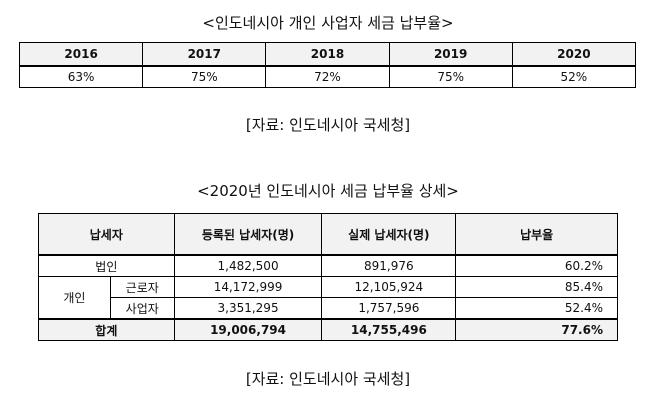  I want to click on table-row-business: 사업자 3,351,295 1,757,596 52.4%, so click(328, 308).